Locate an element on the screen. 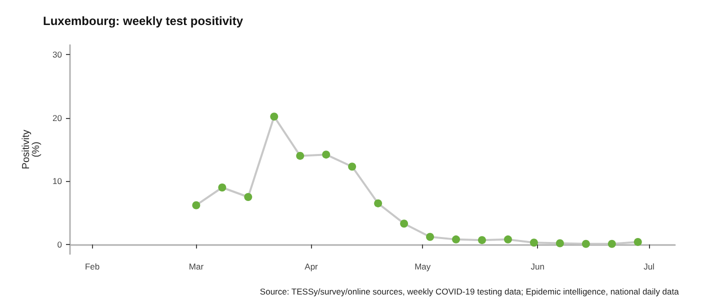 This screenshot has width=701, height=304. y-tick-label: 0 is located at coordinates (59, 245).